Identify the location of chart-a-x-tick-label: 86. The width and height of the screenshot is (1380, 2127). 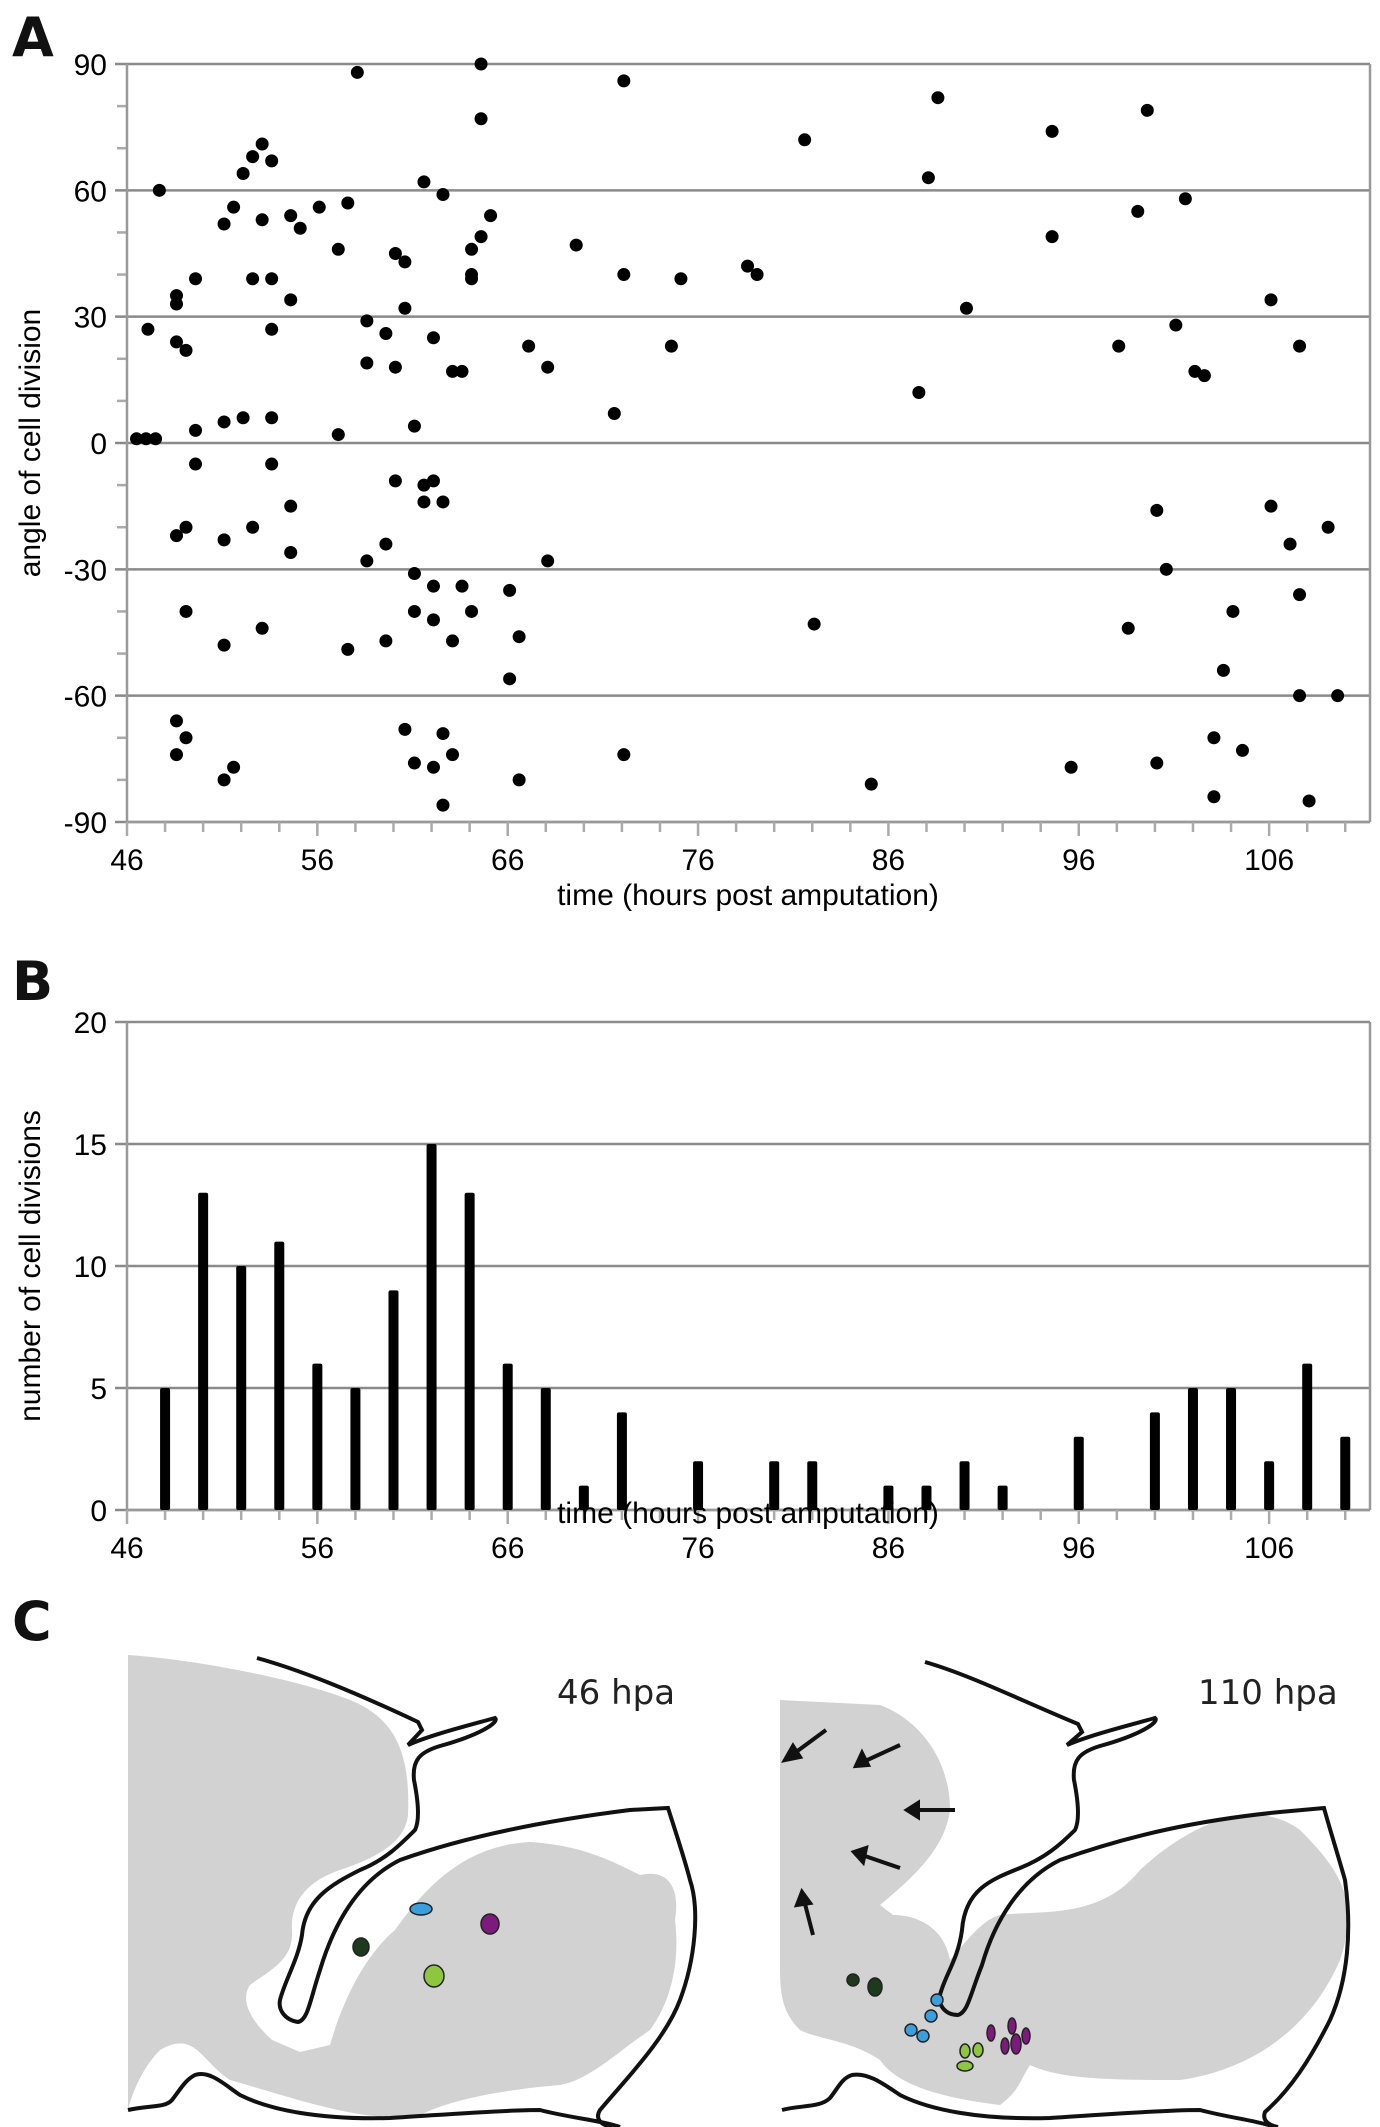
(888, 860).